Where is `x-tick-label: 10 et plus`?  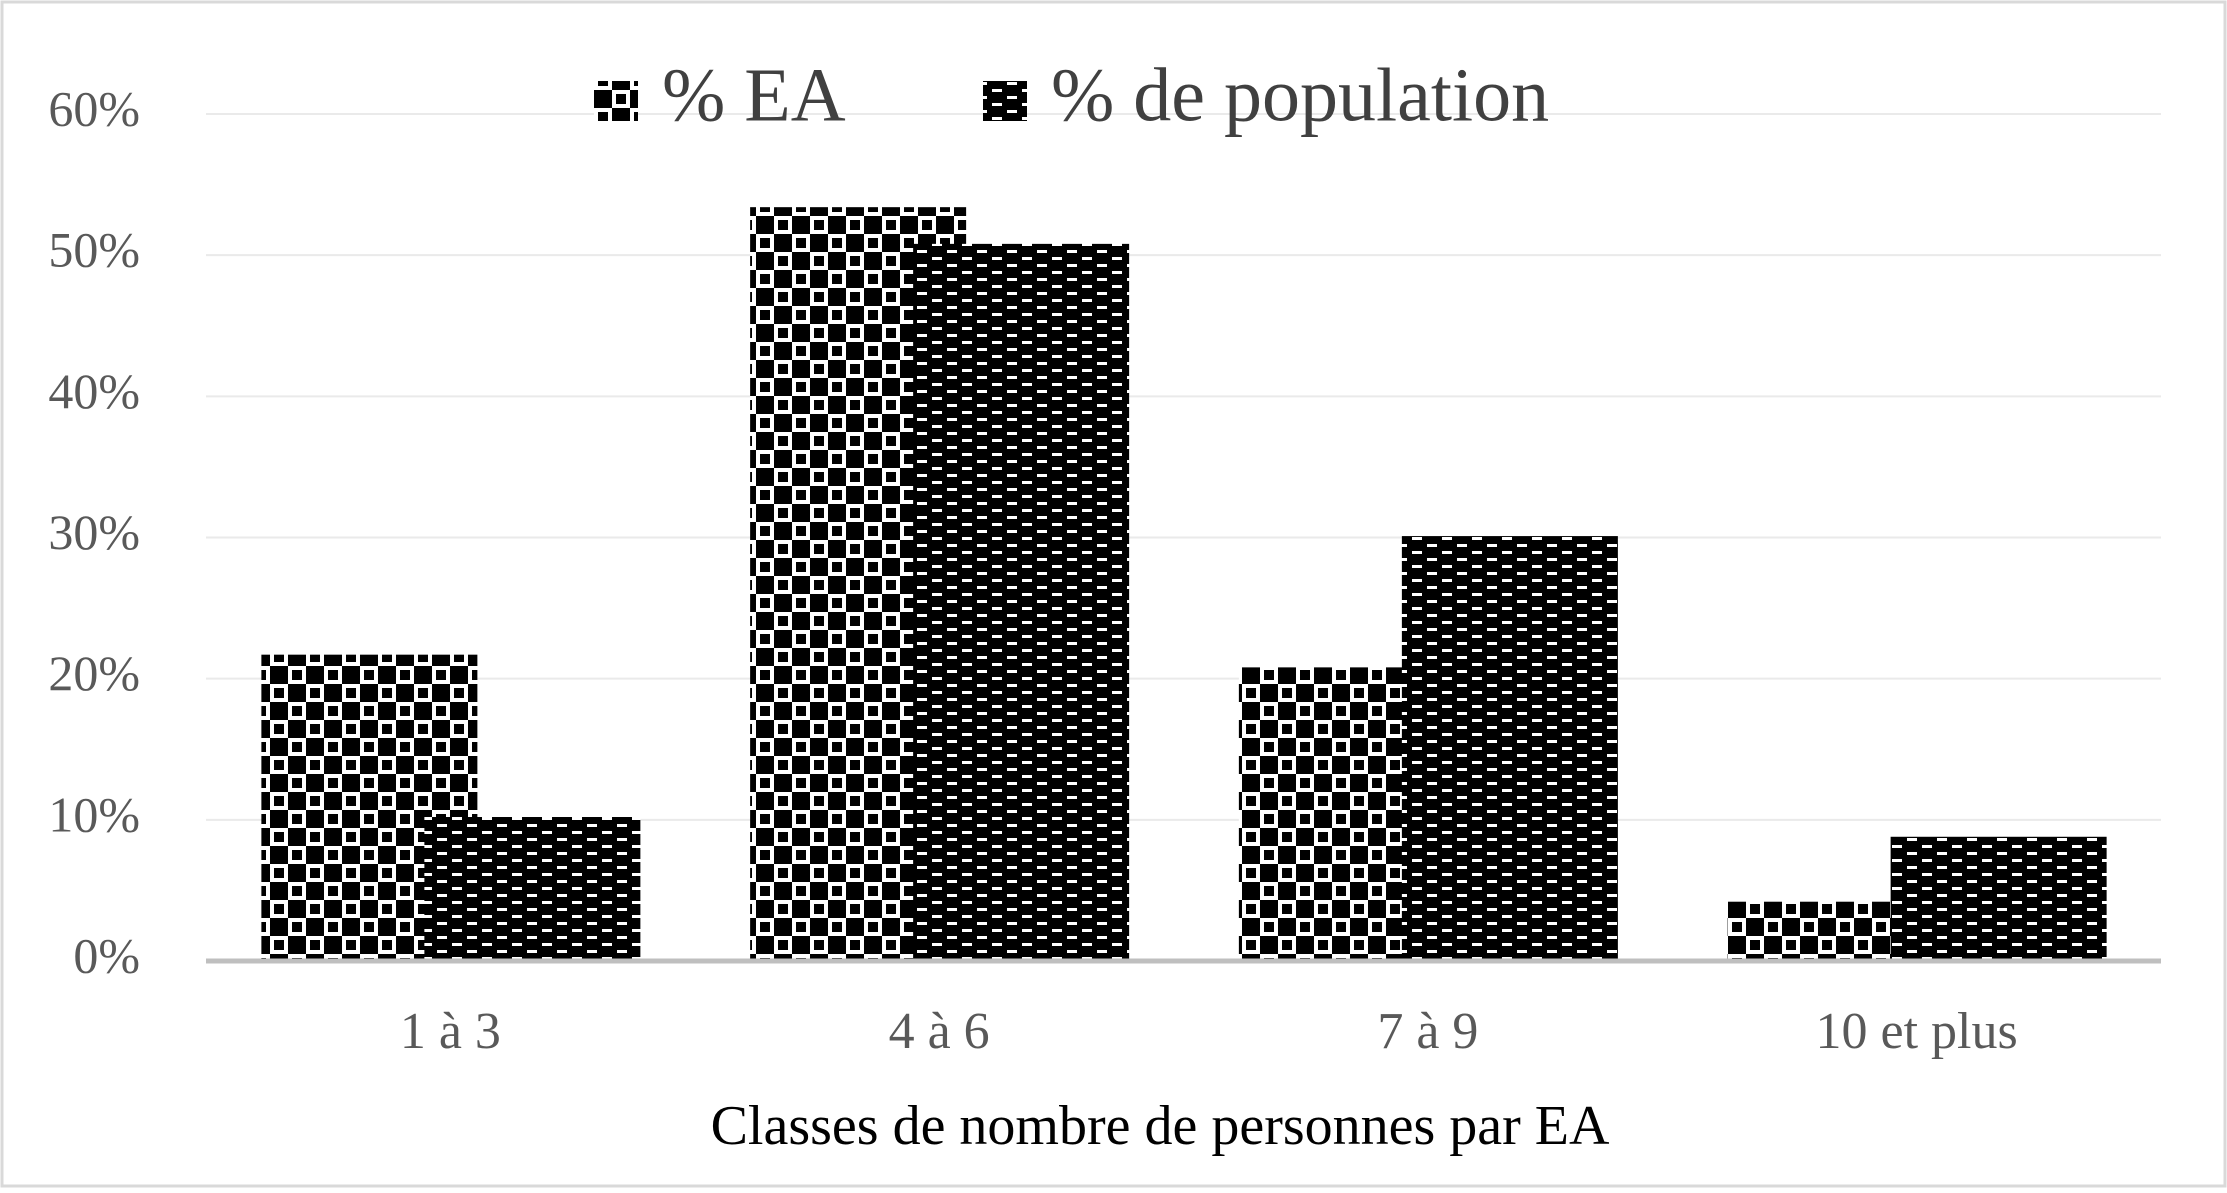
x-tick-label: 10 et plus is located at coordinates (1917, 1031).